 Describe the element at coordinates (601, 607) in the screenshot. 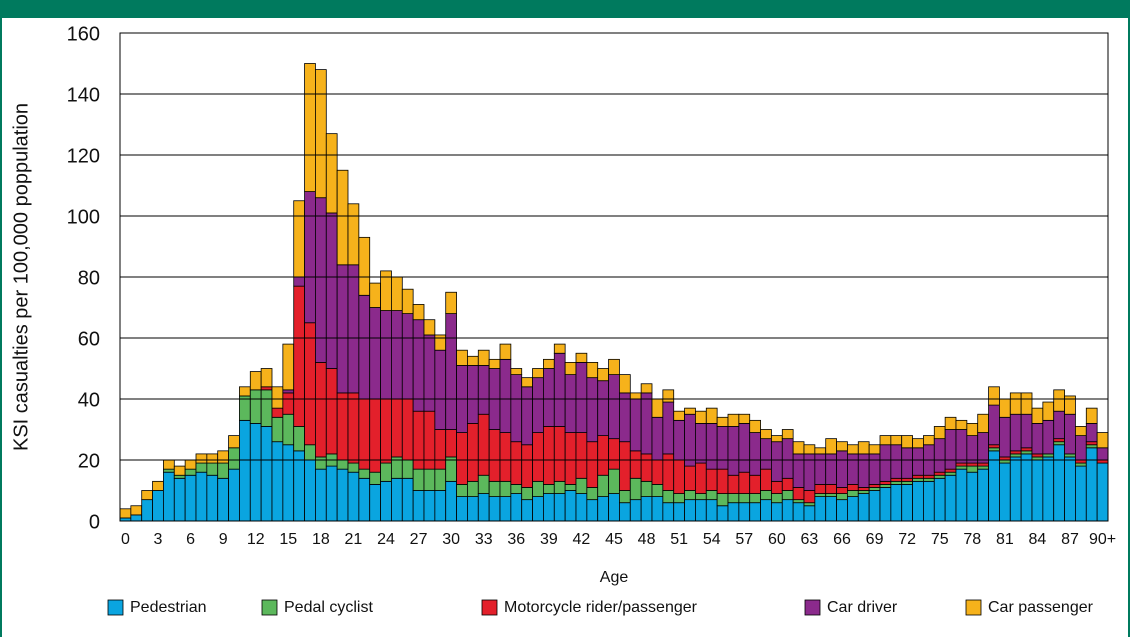

I see `legend-label: Motorcycle rider/passenger` at that location.